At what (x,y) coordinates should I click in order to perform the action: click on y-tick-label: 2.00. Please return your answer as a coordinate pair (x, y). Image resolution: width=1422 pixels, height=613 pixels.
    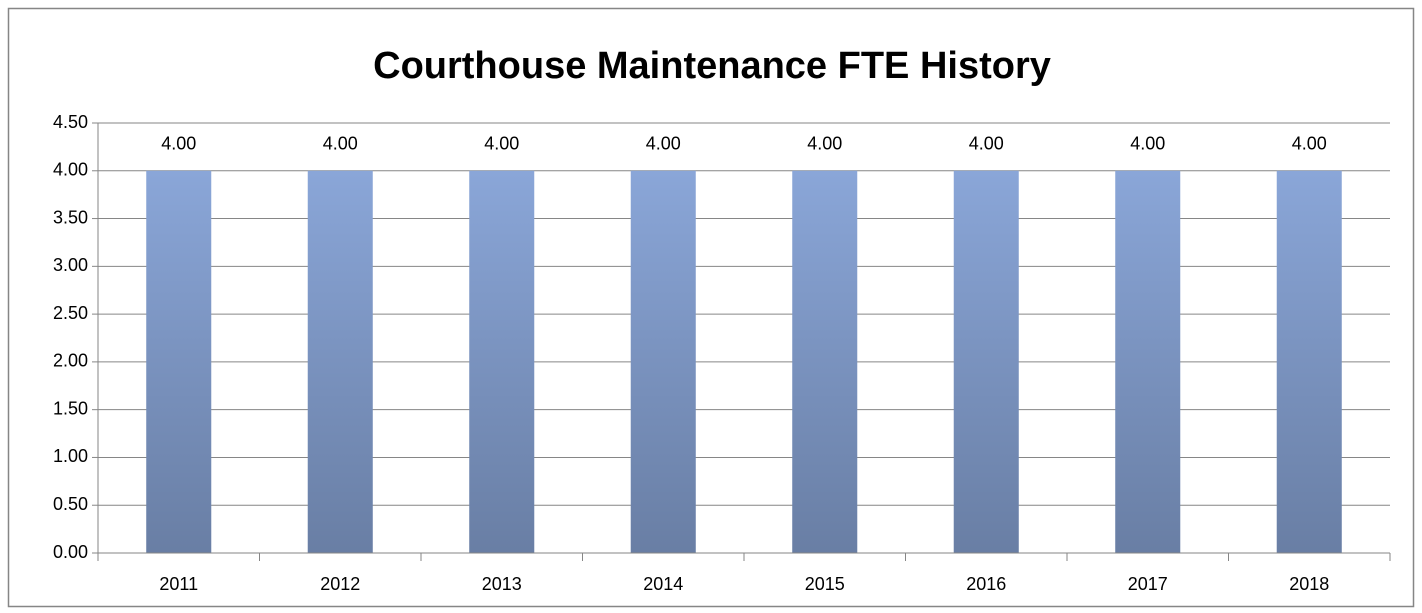
    Looking at the image, I should click on (70, 361).